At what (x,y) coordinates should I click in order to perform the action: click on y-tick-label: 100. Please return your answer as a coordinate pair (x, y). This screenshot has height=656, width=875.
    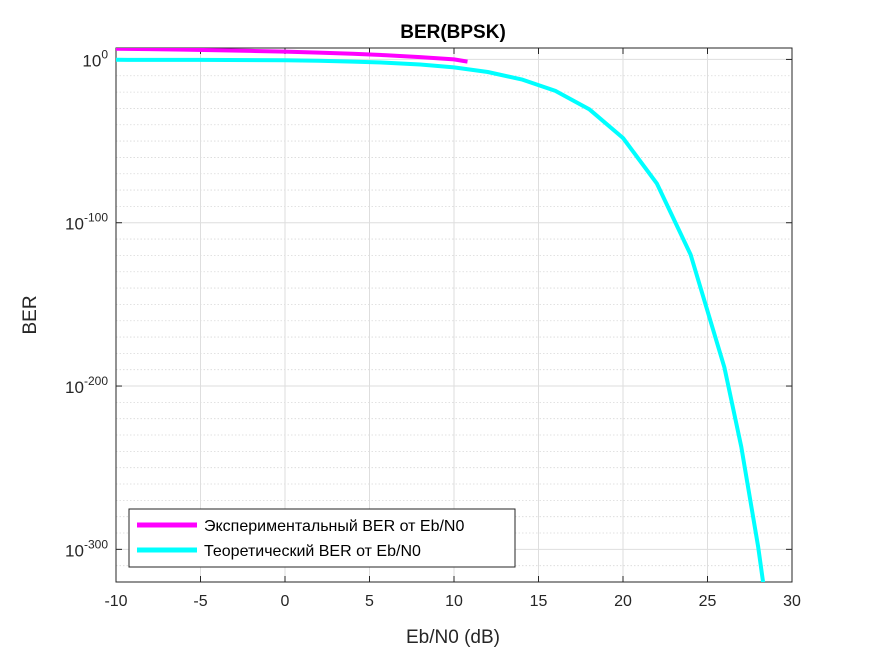
    Looking at the image, I should click on (95, 58).